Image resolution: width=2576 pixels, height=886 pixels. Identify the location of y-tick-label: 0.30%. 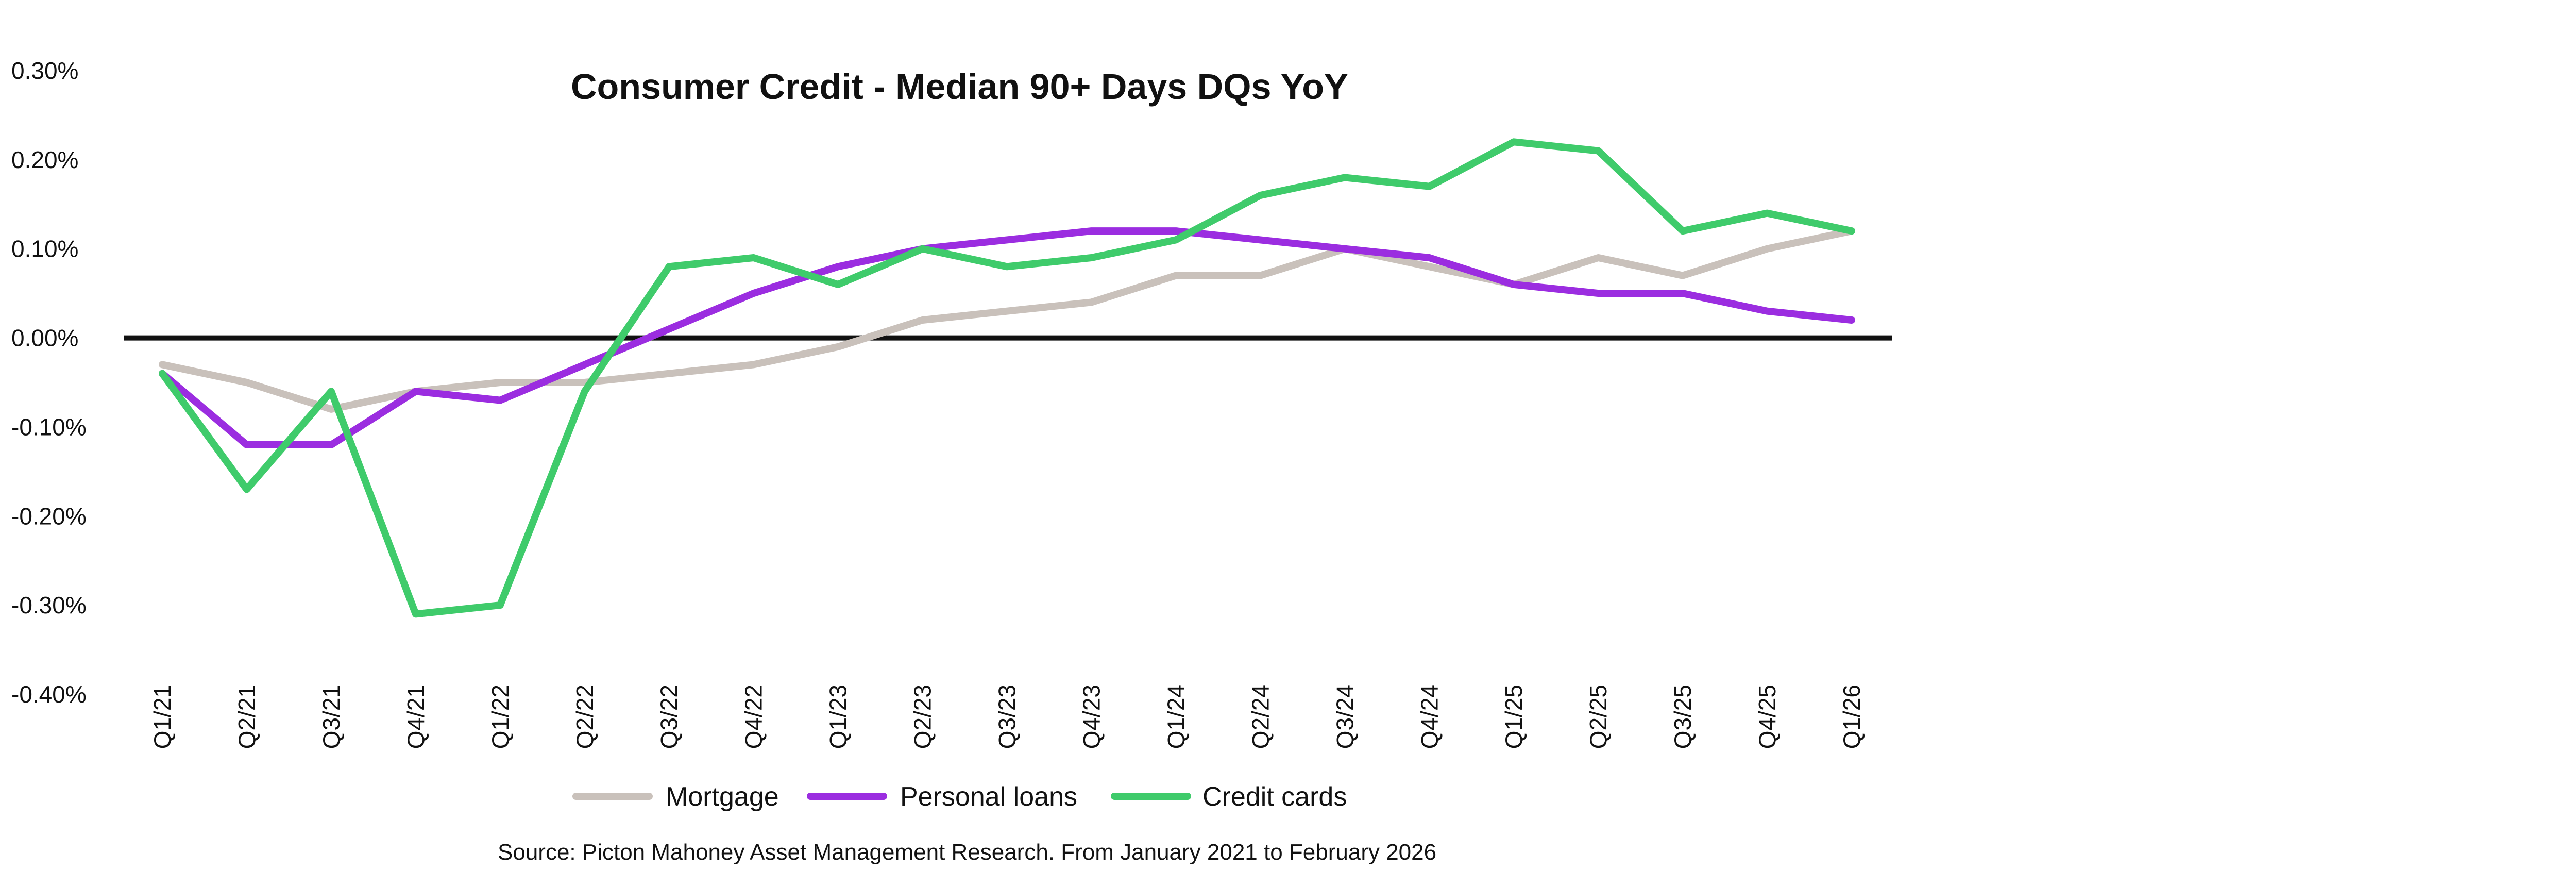
(44, 70).